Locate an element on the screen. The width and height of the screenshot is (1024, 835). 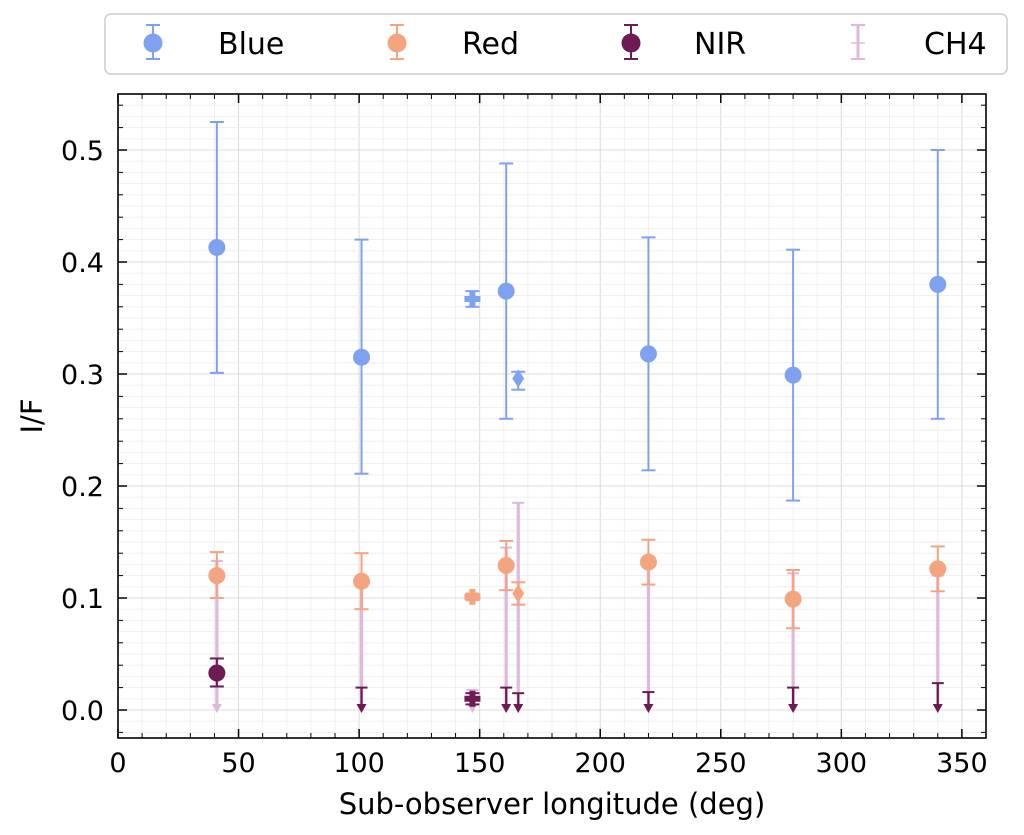
legend-blue-label: Blue is located at coordinates (251, 44).